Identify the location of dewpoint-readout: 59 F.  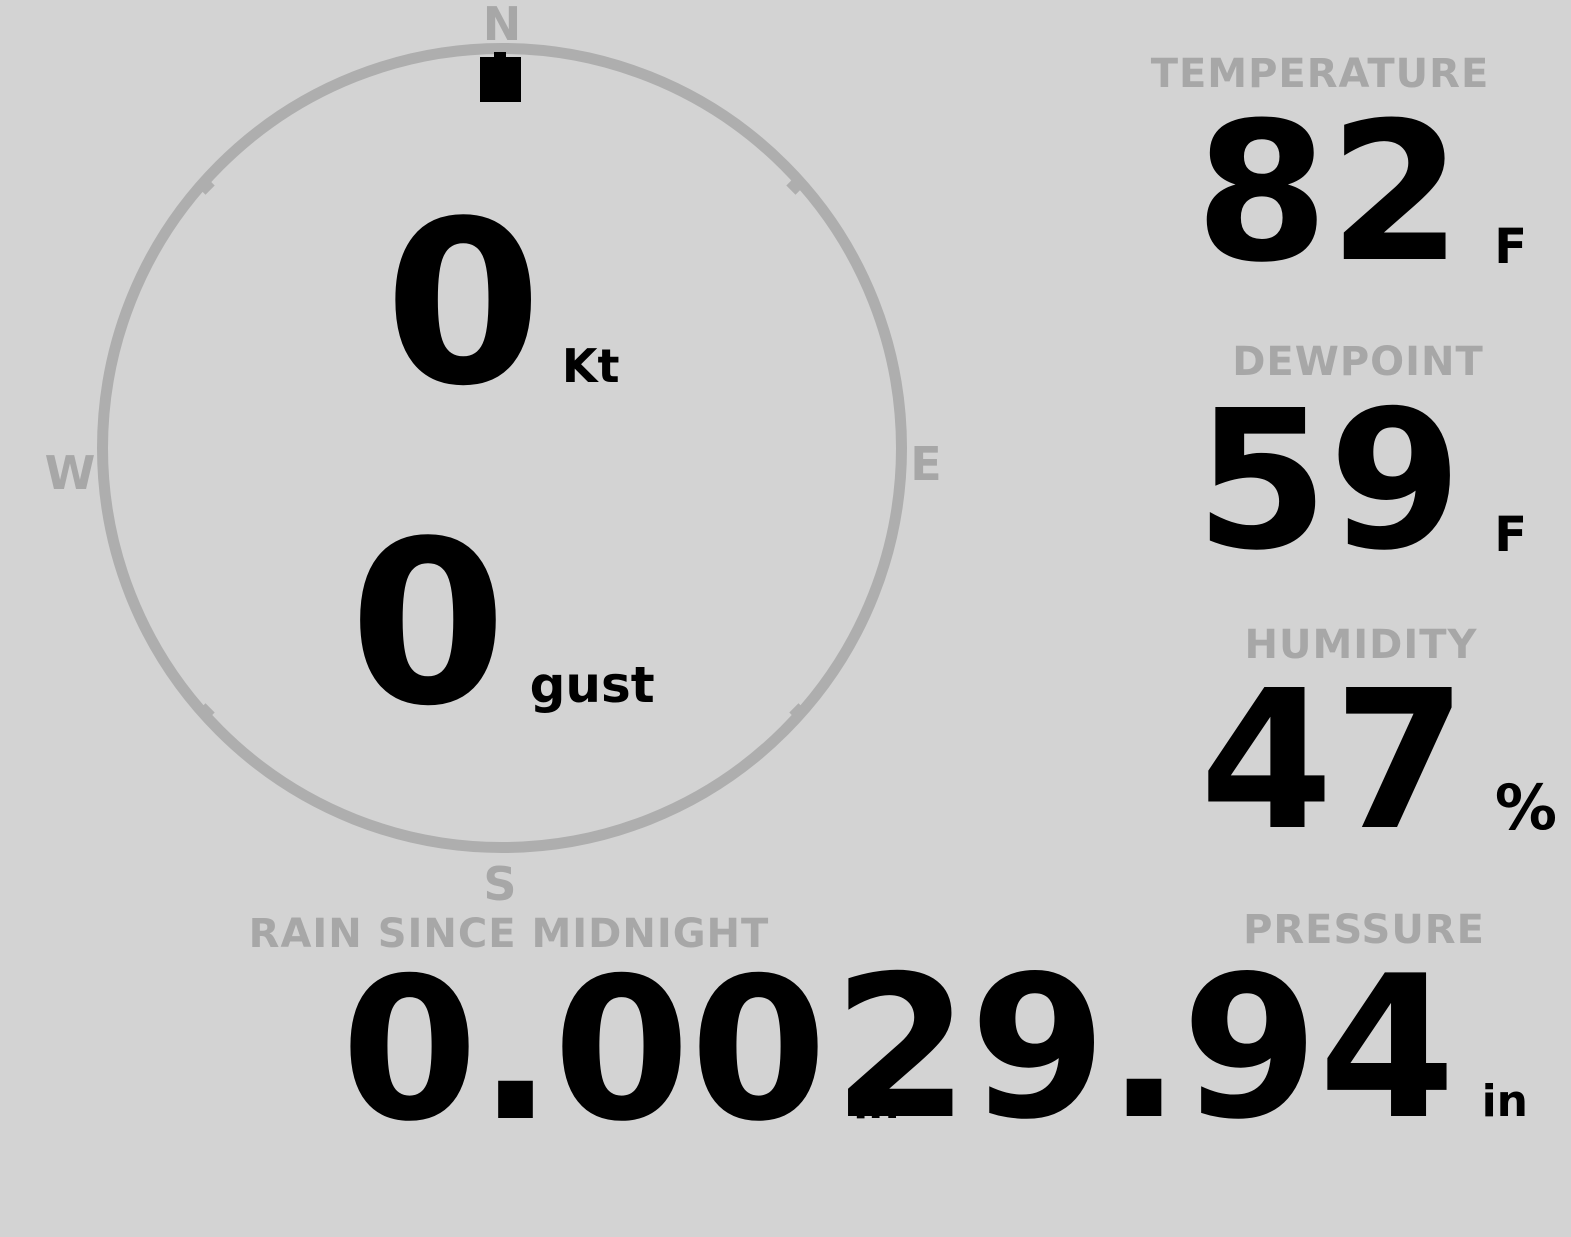
(1361, 482).